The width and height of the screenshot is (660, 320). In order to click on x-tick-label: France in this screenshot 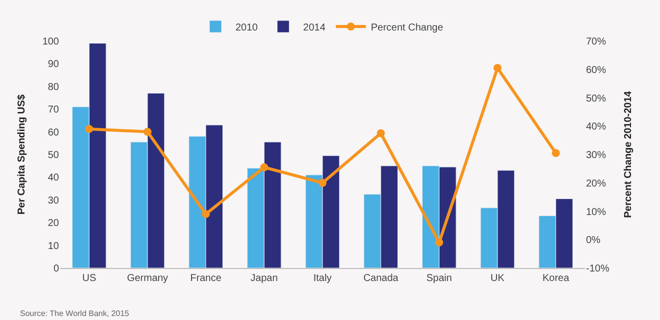, I will do `click(206, 278)`.